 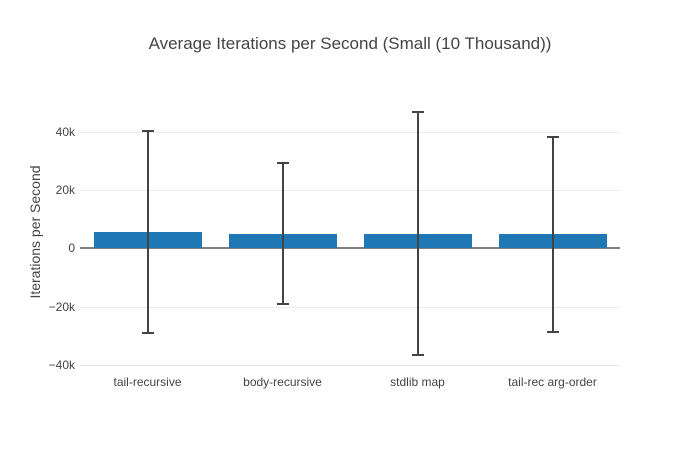 I want to click on y-tick-label: 40k, so click(x=65, y=132).